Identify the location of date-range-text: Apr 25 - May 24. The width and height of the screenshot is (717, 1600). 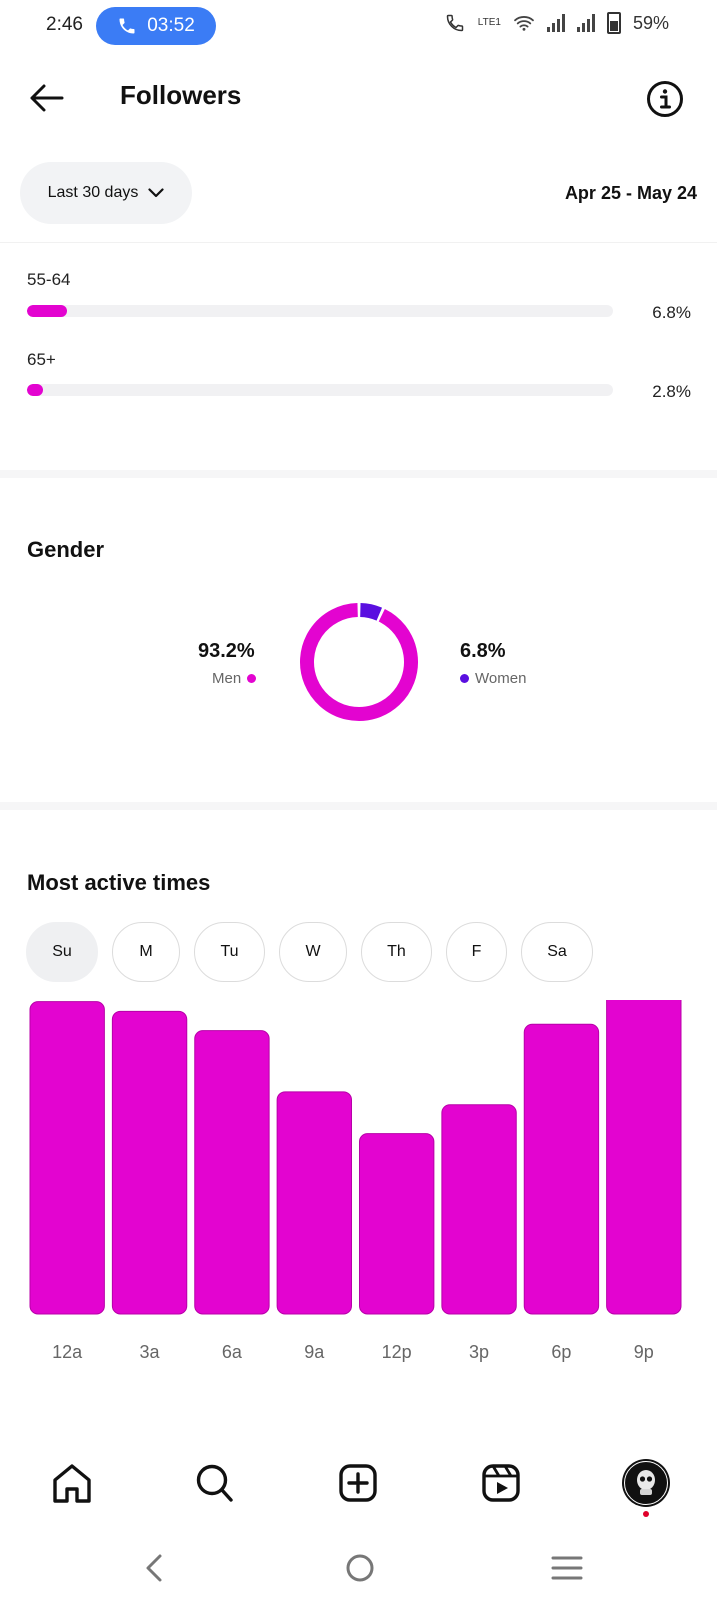
(630, 193).